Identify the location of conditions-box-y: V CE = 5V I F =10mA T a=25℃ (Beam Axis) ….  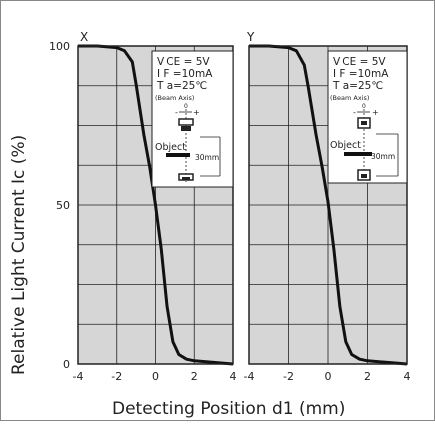
(367, 117).